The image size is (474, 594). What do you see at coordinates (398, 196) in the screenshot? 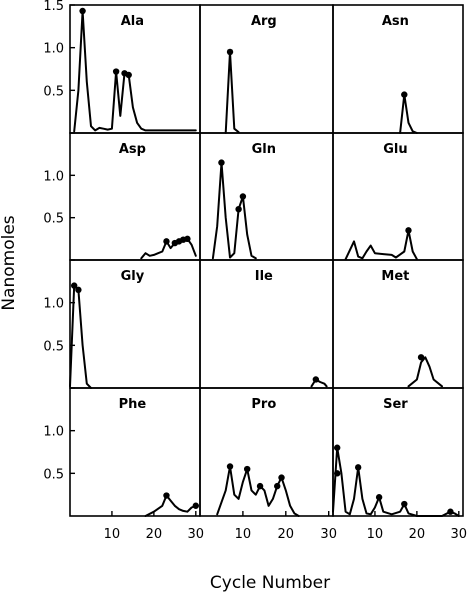
I see `panel-glu: Glu` at bounding box center [398, 196].